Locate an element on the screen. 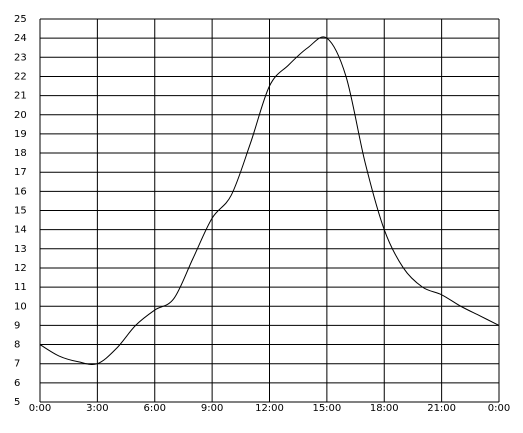 This screenshot has width=523, height=433. y-tick-label: 21 is located at coordinates (20, 96).